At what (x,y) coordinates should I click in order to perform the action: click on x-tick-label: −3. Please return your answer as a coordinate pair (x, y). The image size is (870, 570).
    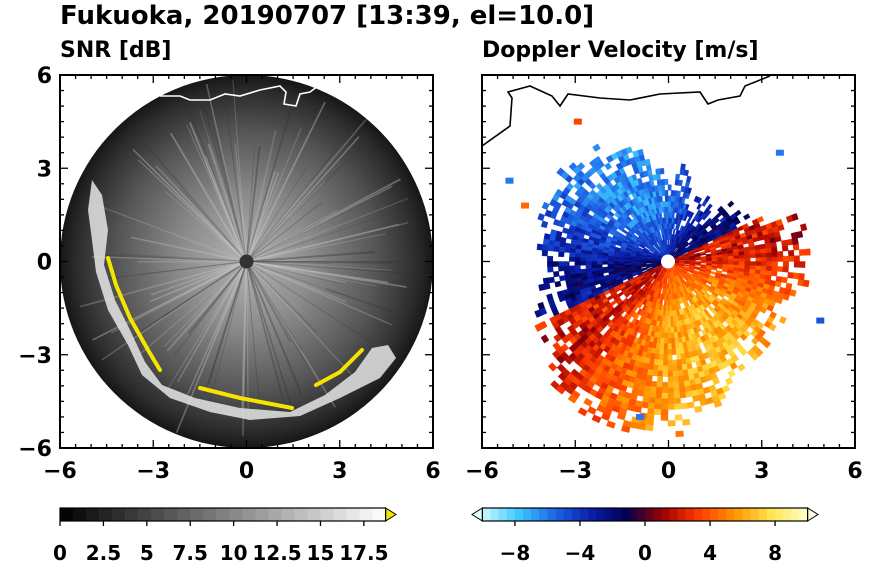
    Looking at the image, I should click on (575, 471).